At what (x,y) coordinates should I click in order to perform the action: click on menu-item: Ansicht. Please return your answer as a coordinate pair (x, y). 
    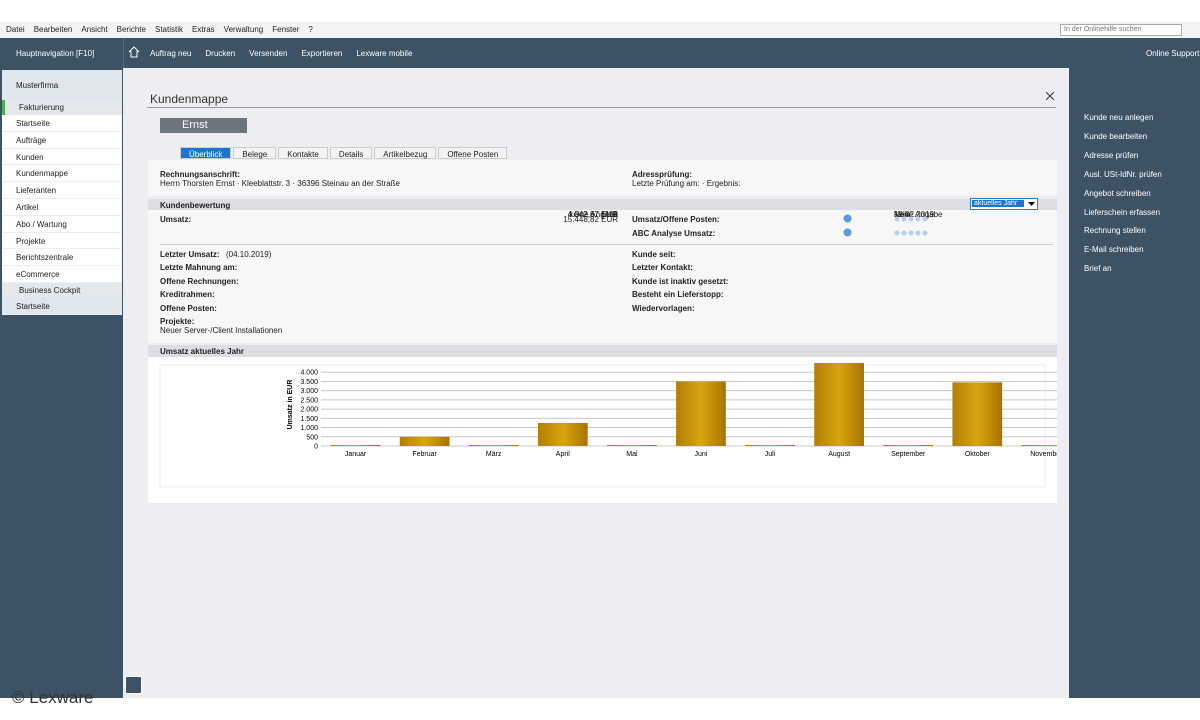
    Looking at the image, I should click on (94, 29).